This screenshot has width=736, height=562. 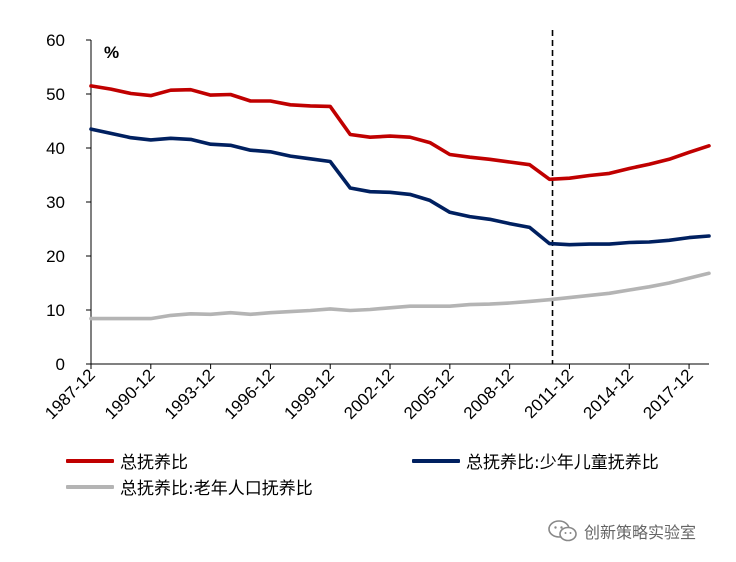 I want to click on legend-label-total: 总抚养比, so click(x=154, y=463).